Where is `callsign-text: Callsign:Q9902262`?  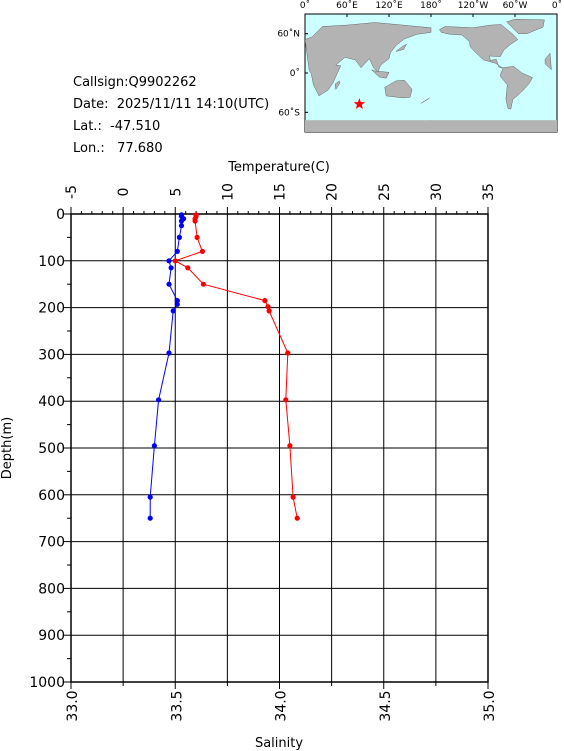 callsign-text: Callsign:Q9902262 is located at coordinates (135, 82).